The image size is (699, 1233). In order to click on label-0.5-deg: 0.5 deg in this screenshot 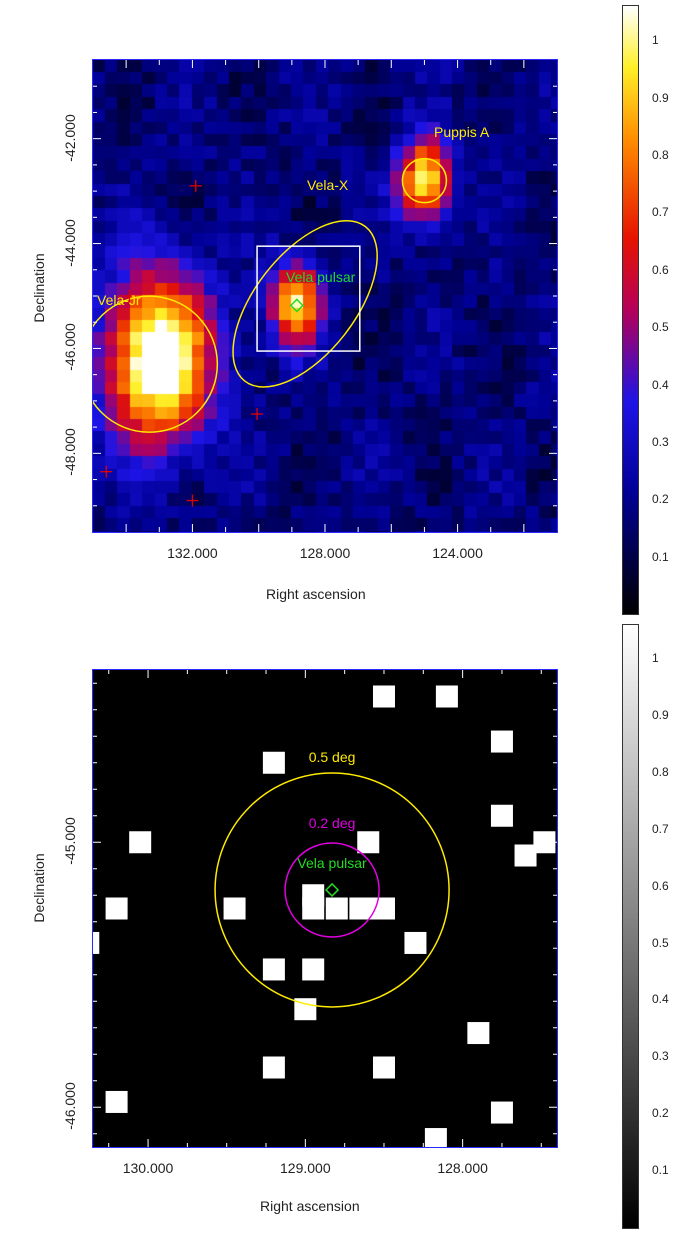, I will do `click(332, 757)`.